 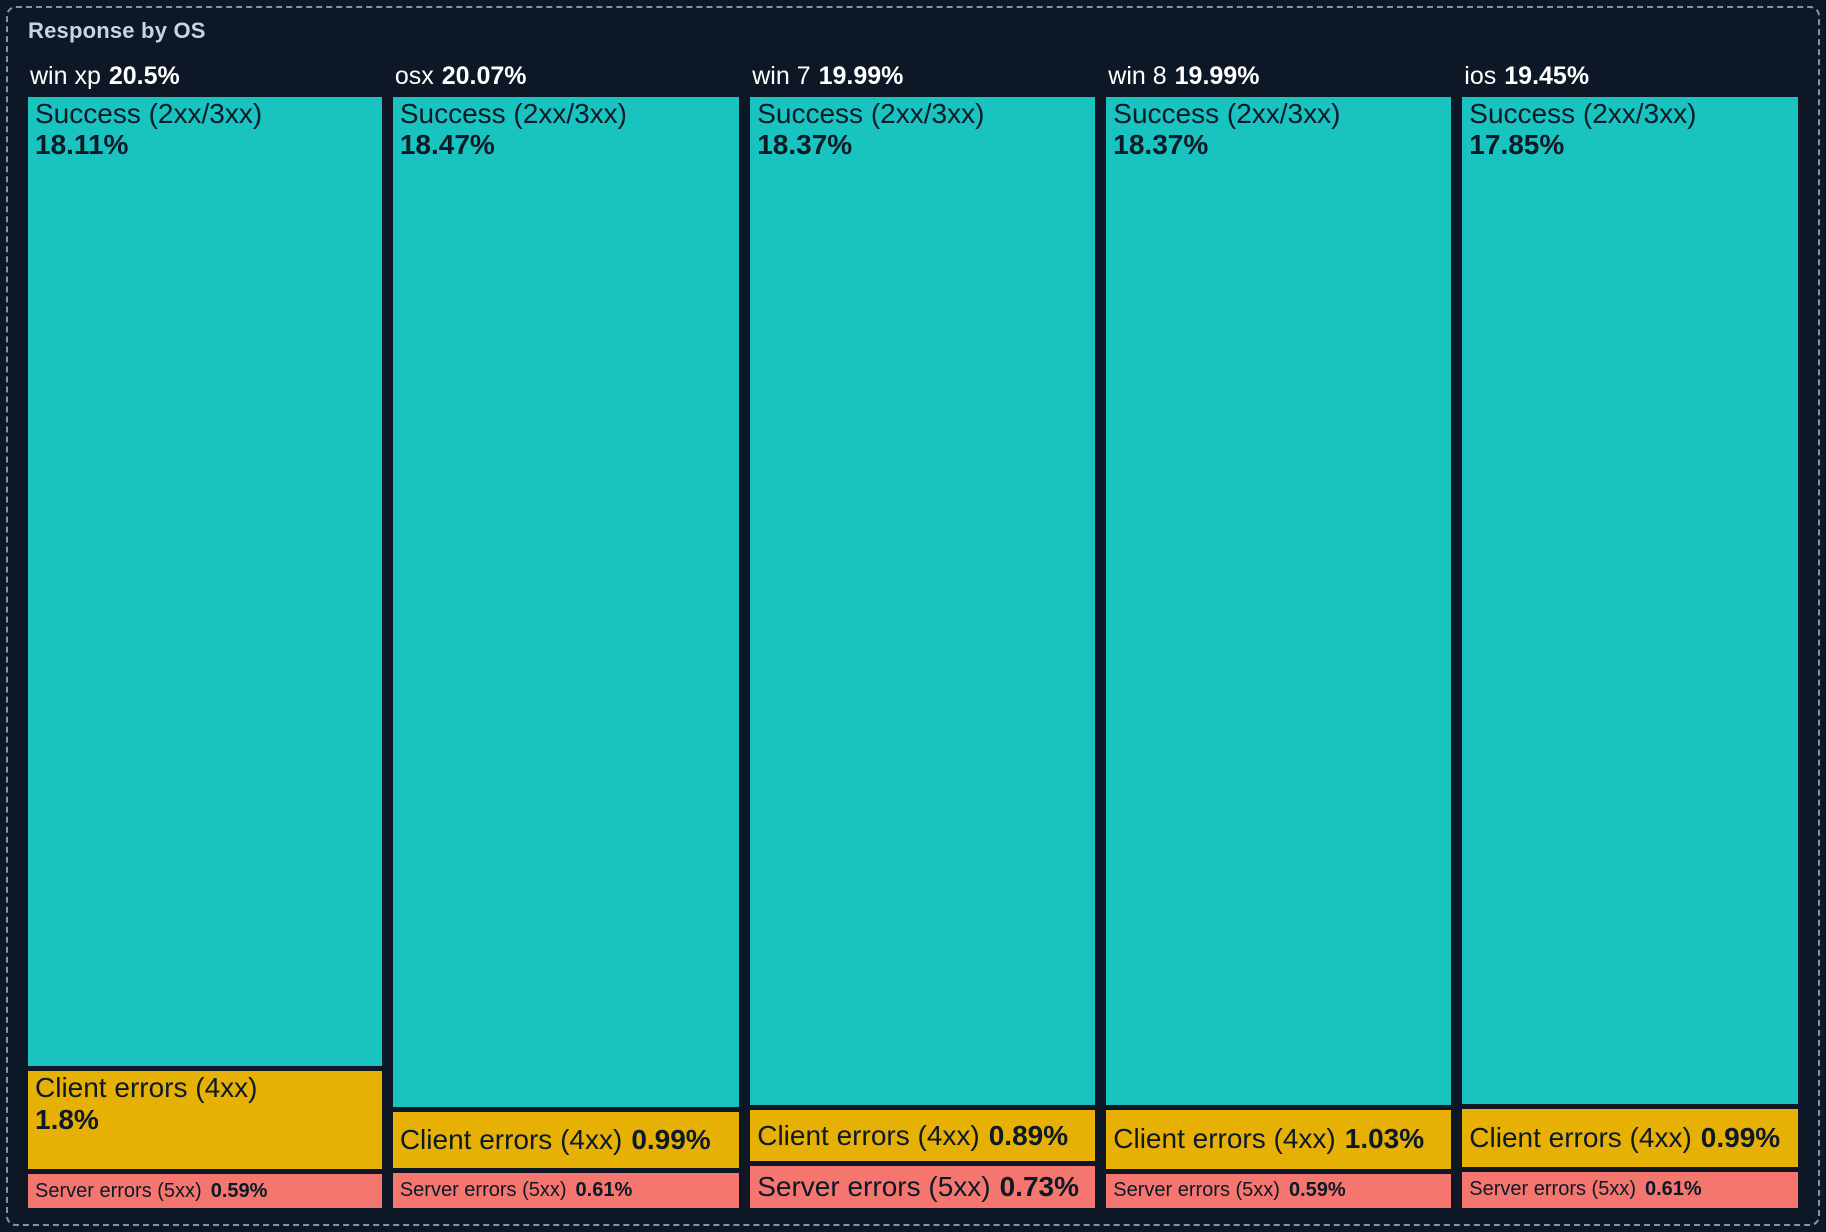 I want to click on tile-pct: 17.85%, so click(x=1517, y=145).